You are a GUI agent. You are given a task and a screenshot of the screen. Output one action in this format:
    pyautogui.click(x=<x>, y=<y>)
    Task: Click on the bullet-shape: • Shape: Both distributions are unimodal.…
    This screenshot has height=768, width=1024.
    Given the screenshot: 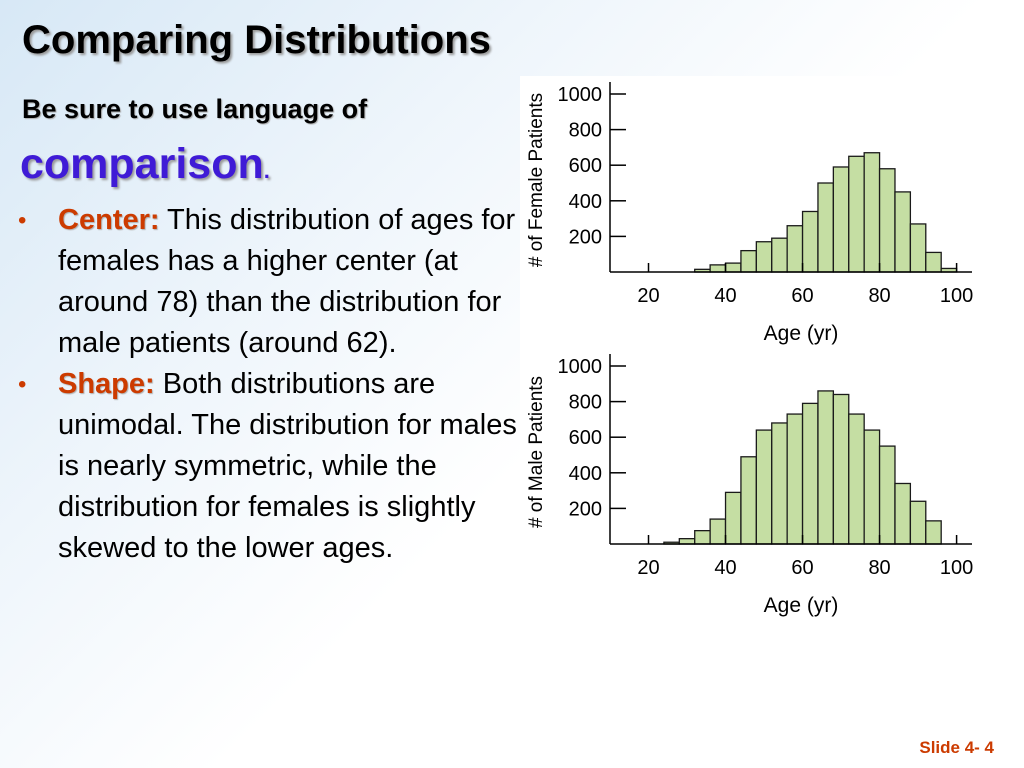 What is the action you would take?
    pyautogui.click(x=268, y=466)
    